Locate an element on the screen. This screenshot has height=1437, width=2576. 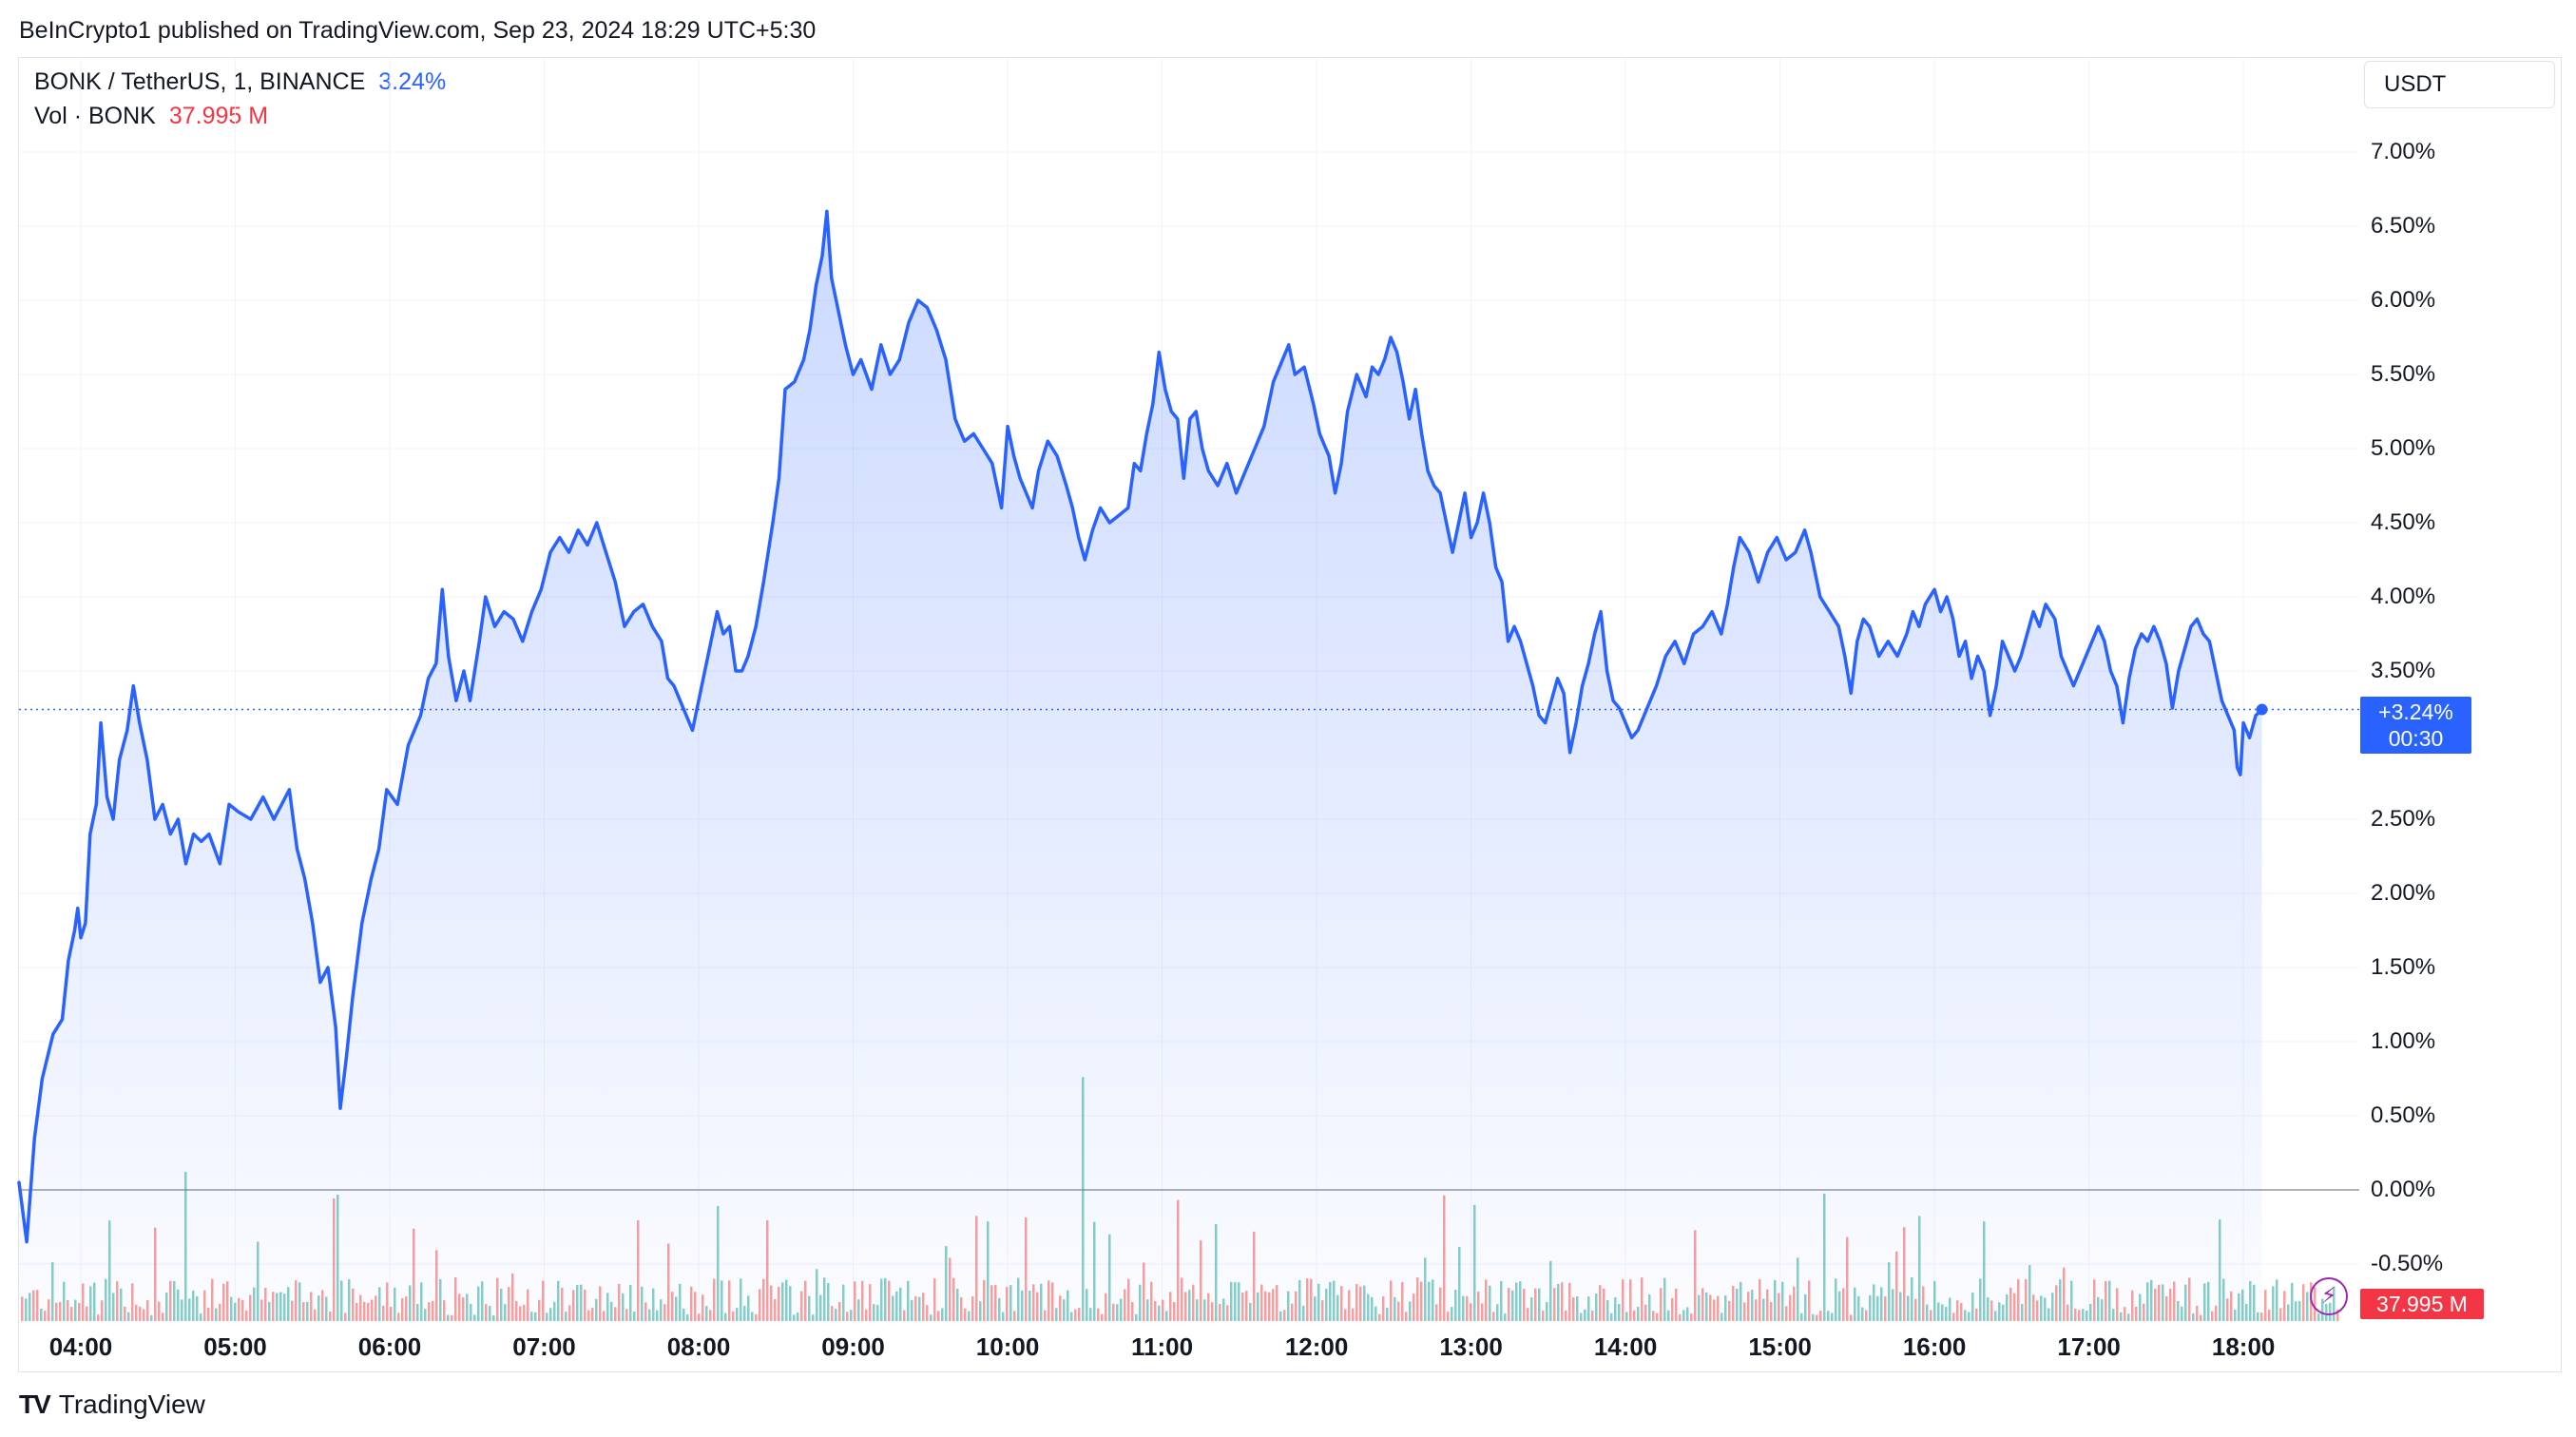
y-tick-label: 1.50% is located at coordinates (2403, 967).